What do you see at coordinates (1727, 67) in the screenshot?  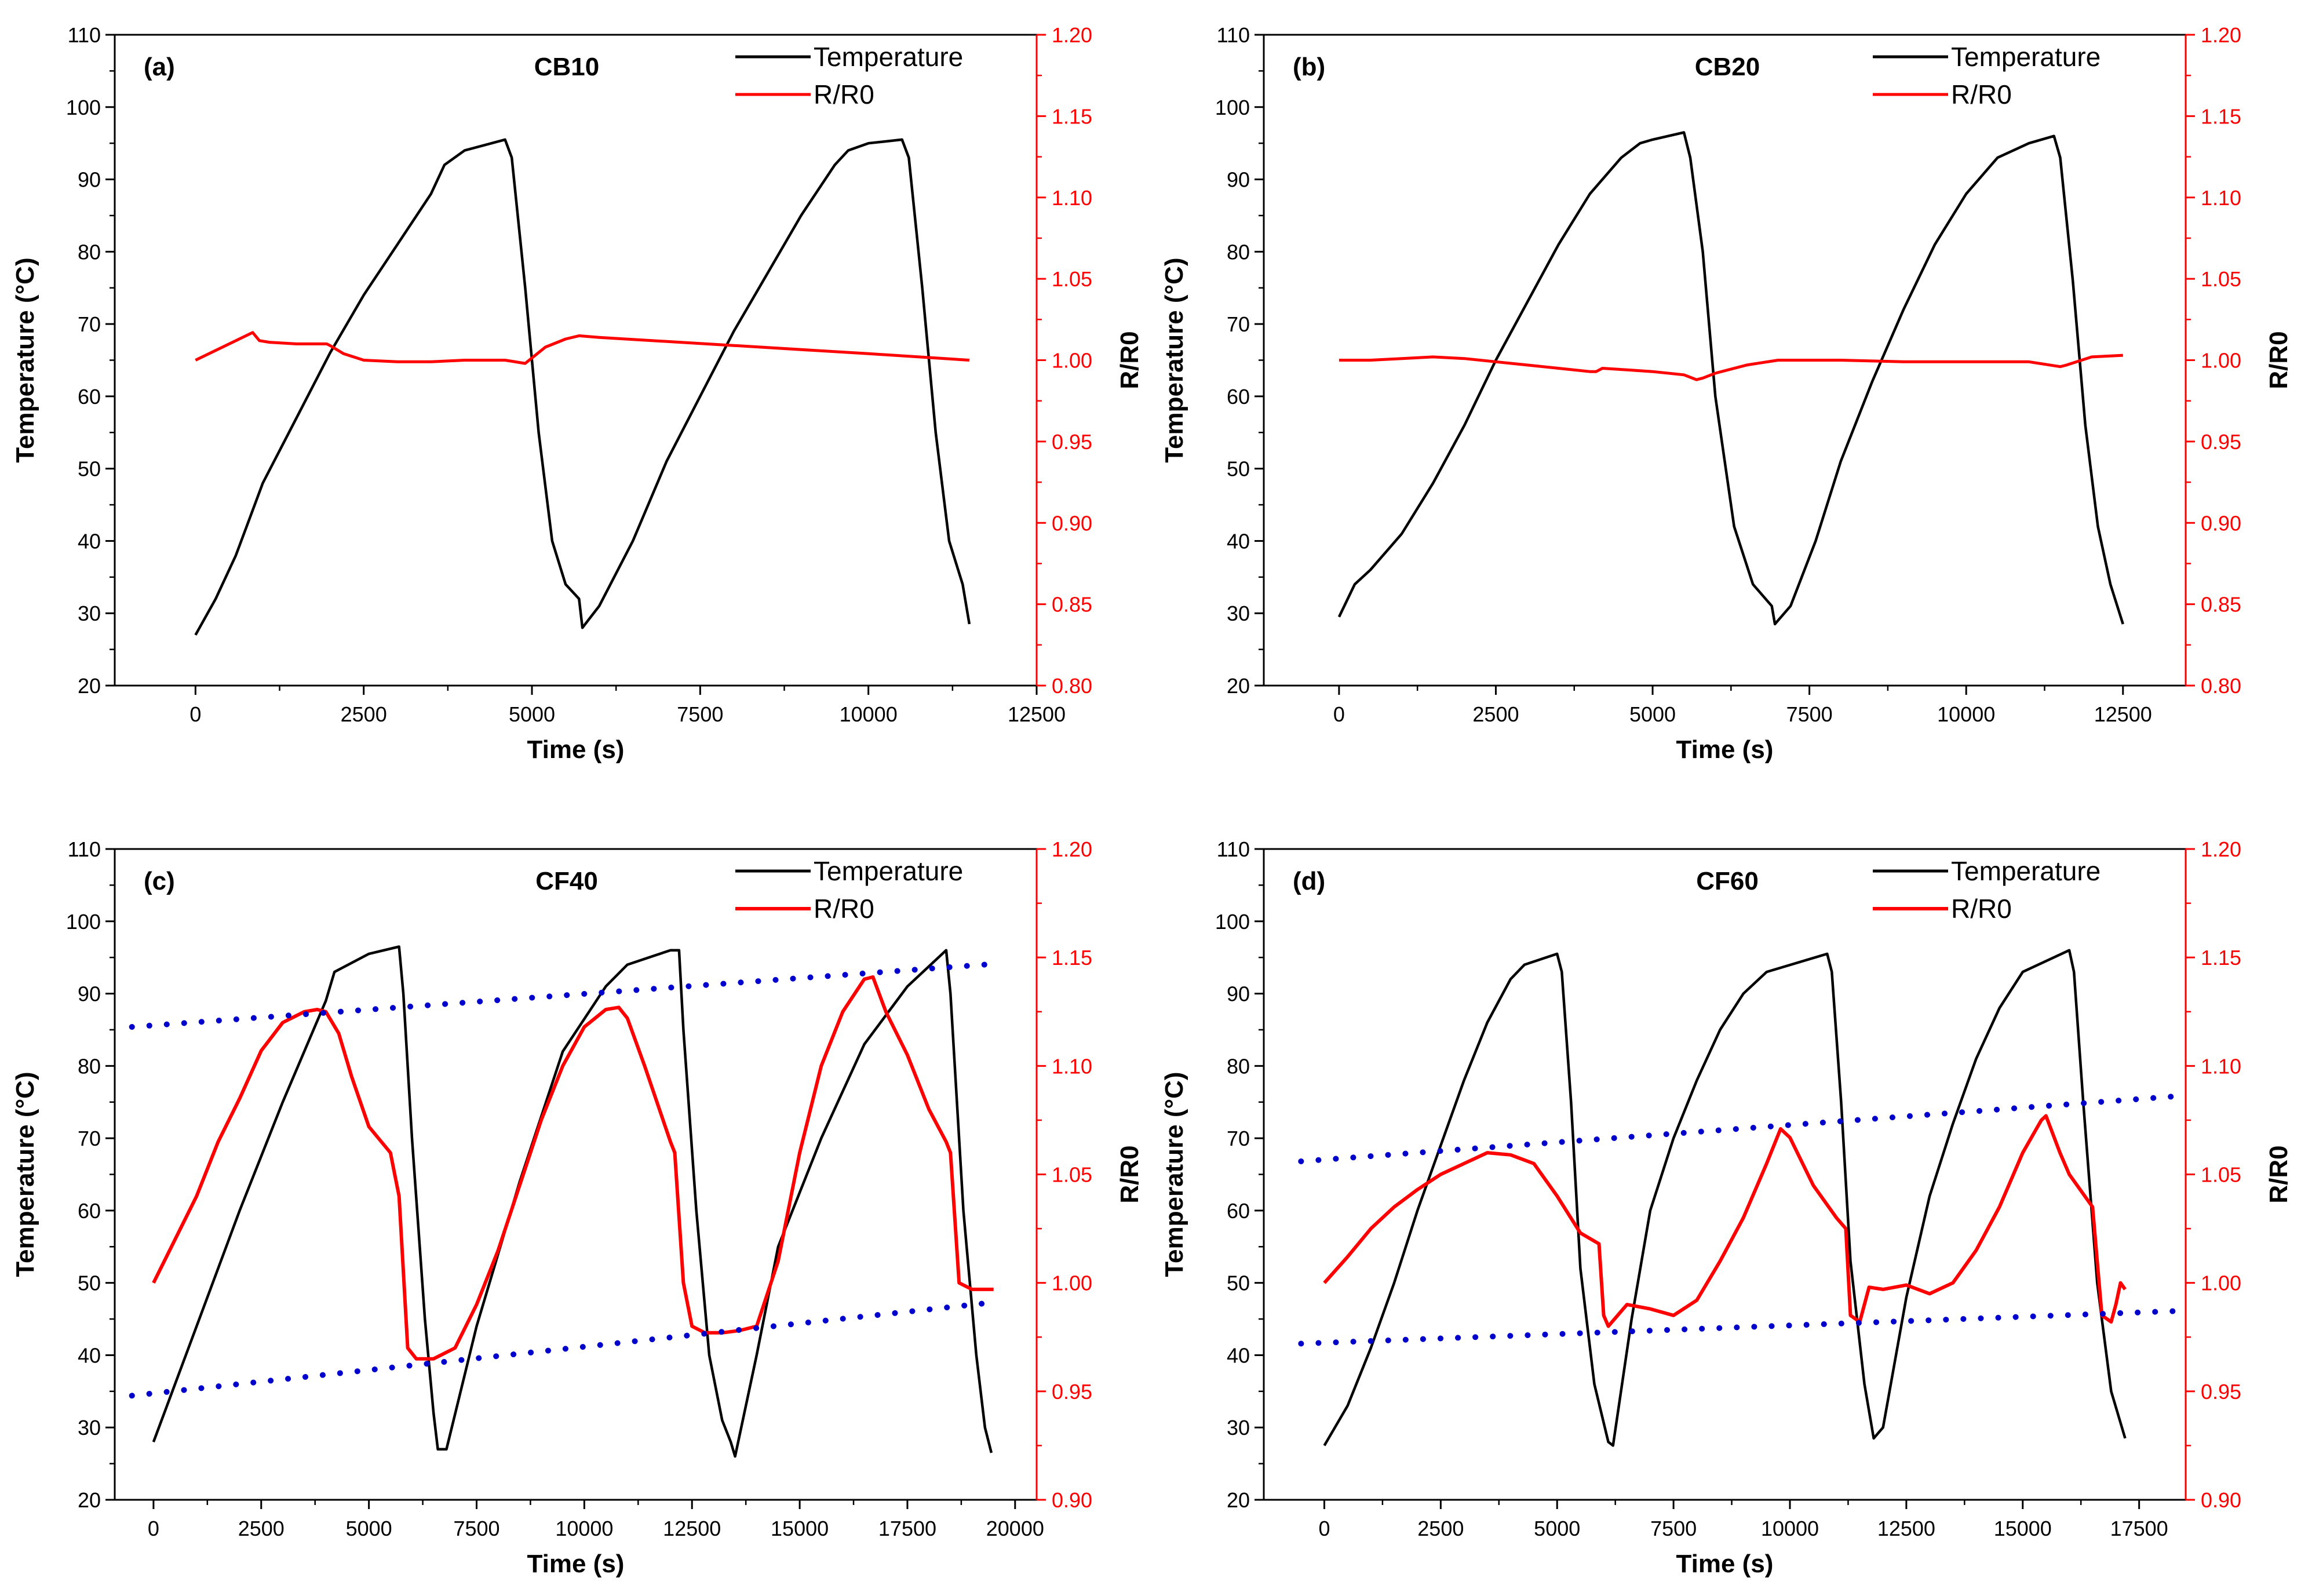 I see `chart-title: CB20` at bounding box center [1727, 67].